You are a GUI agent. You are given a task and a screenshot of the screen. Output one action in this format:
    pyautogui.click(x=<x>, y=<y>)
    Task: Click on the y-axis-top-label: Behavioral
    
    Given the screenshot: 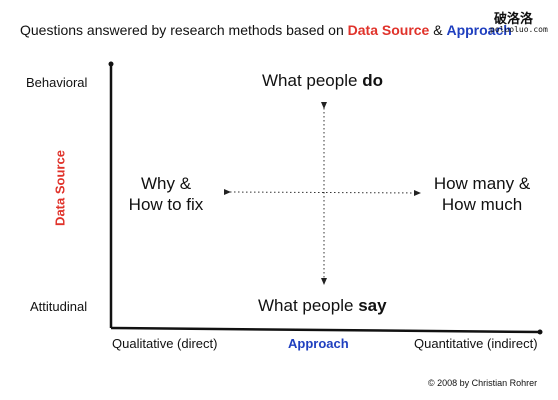 What is the action you would take?
    pyautogui.click(x=57, y=82)
    